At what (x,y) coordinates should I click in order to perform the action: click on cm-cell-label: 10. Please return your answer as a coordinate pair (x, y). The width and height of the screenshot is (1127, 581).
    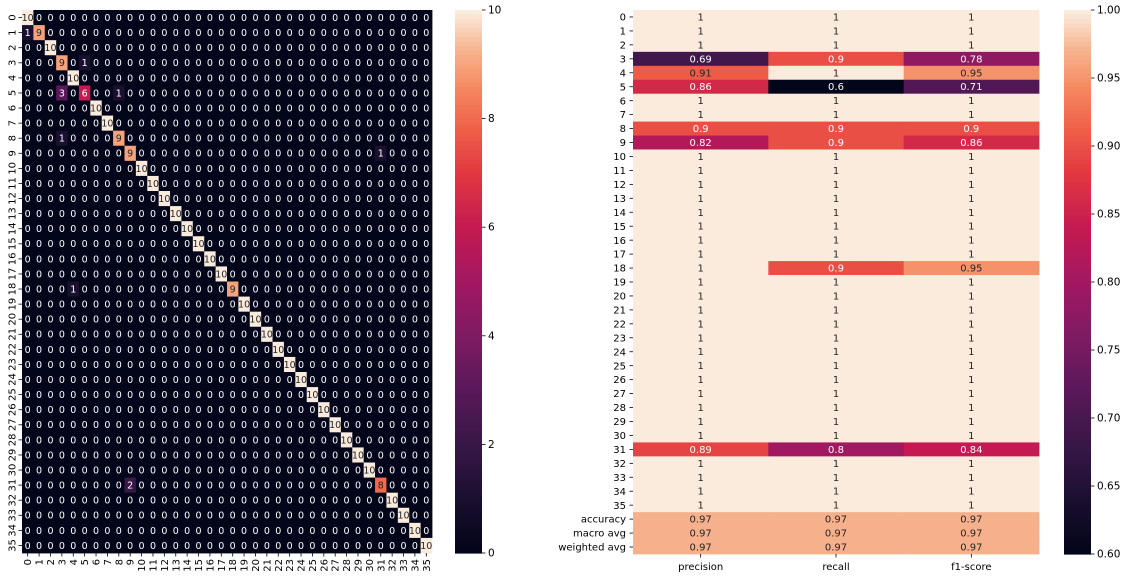
    Looking at the image, I should click on (312, 395).